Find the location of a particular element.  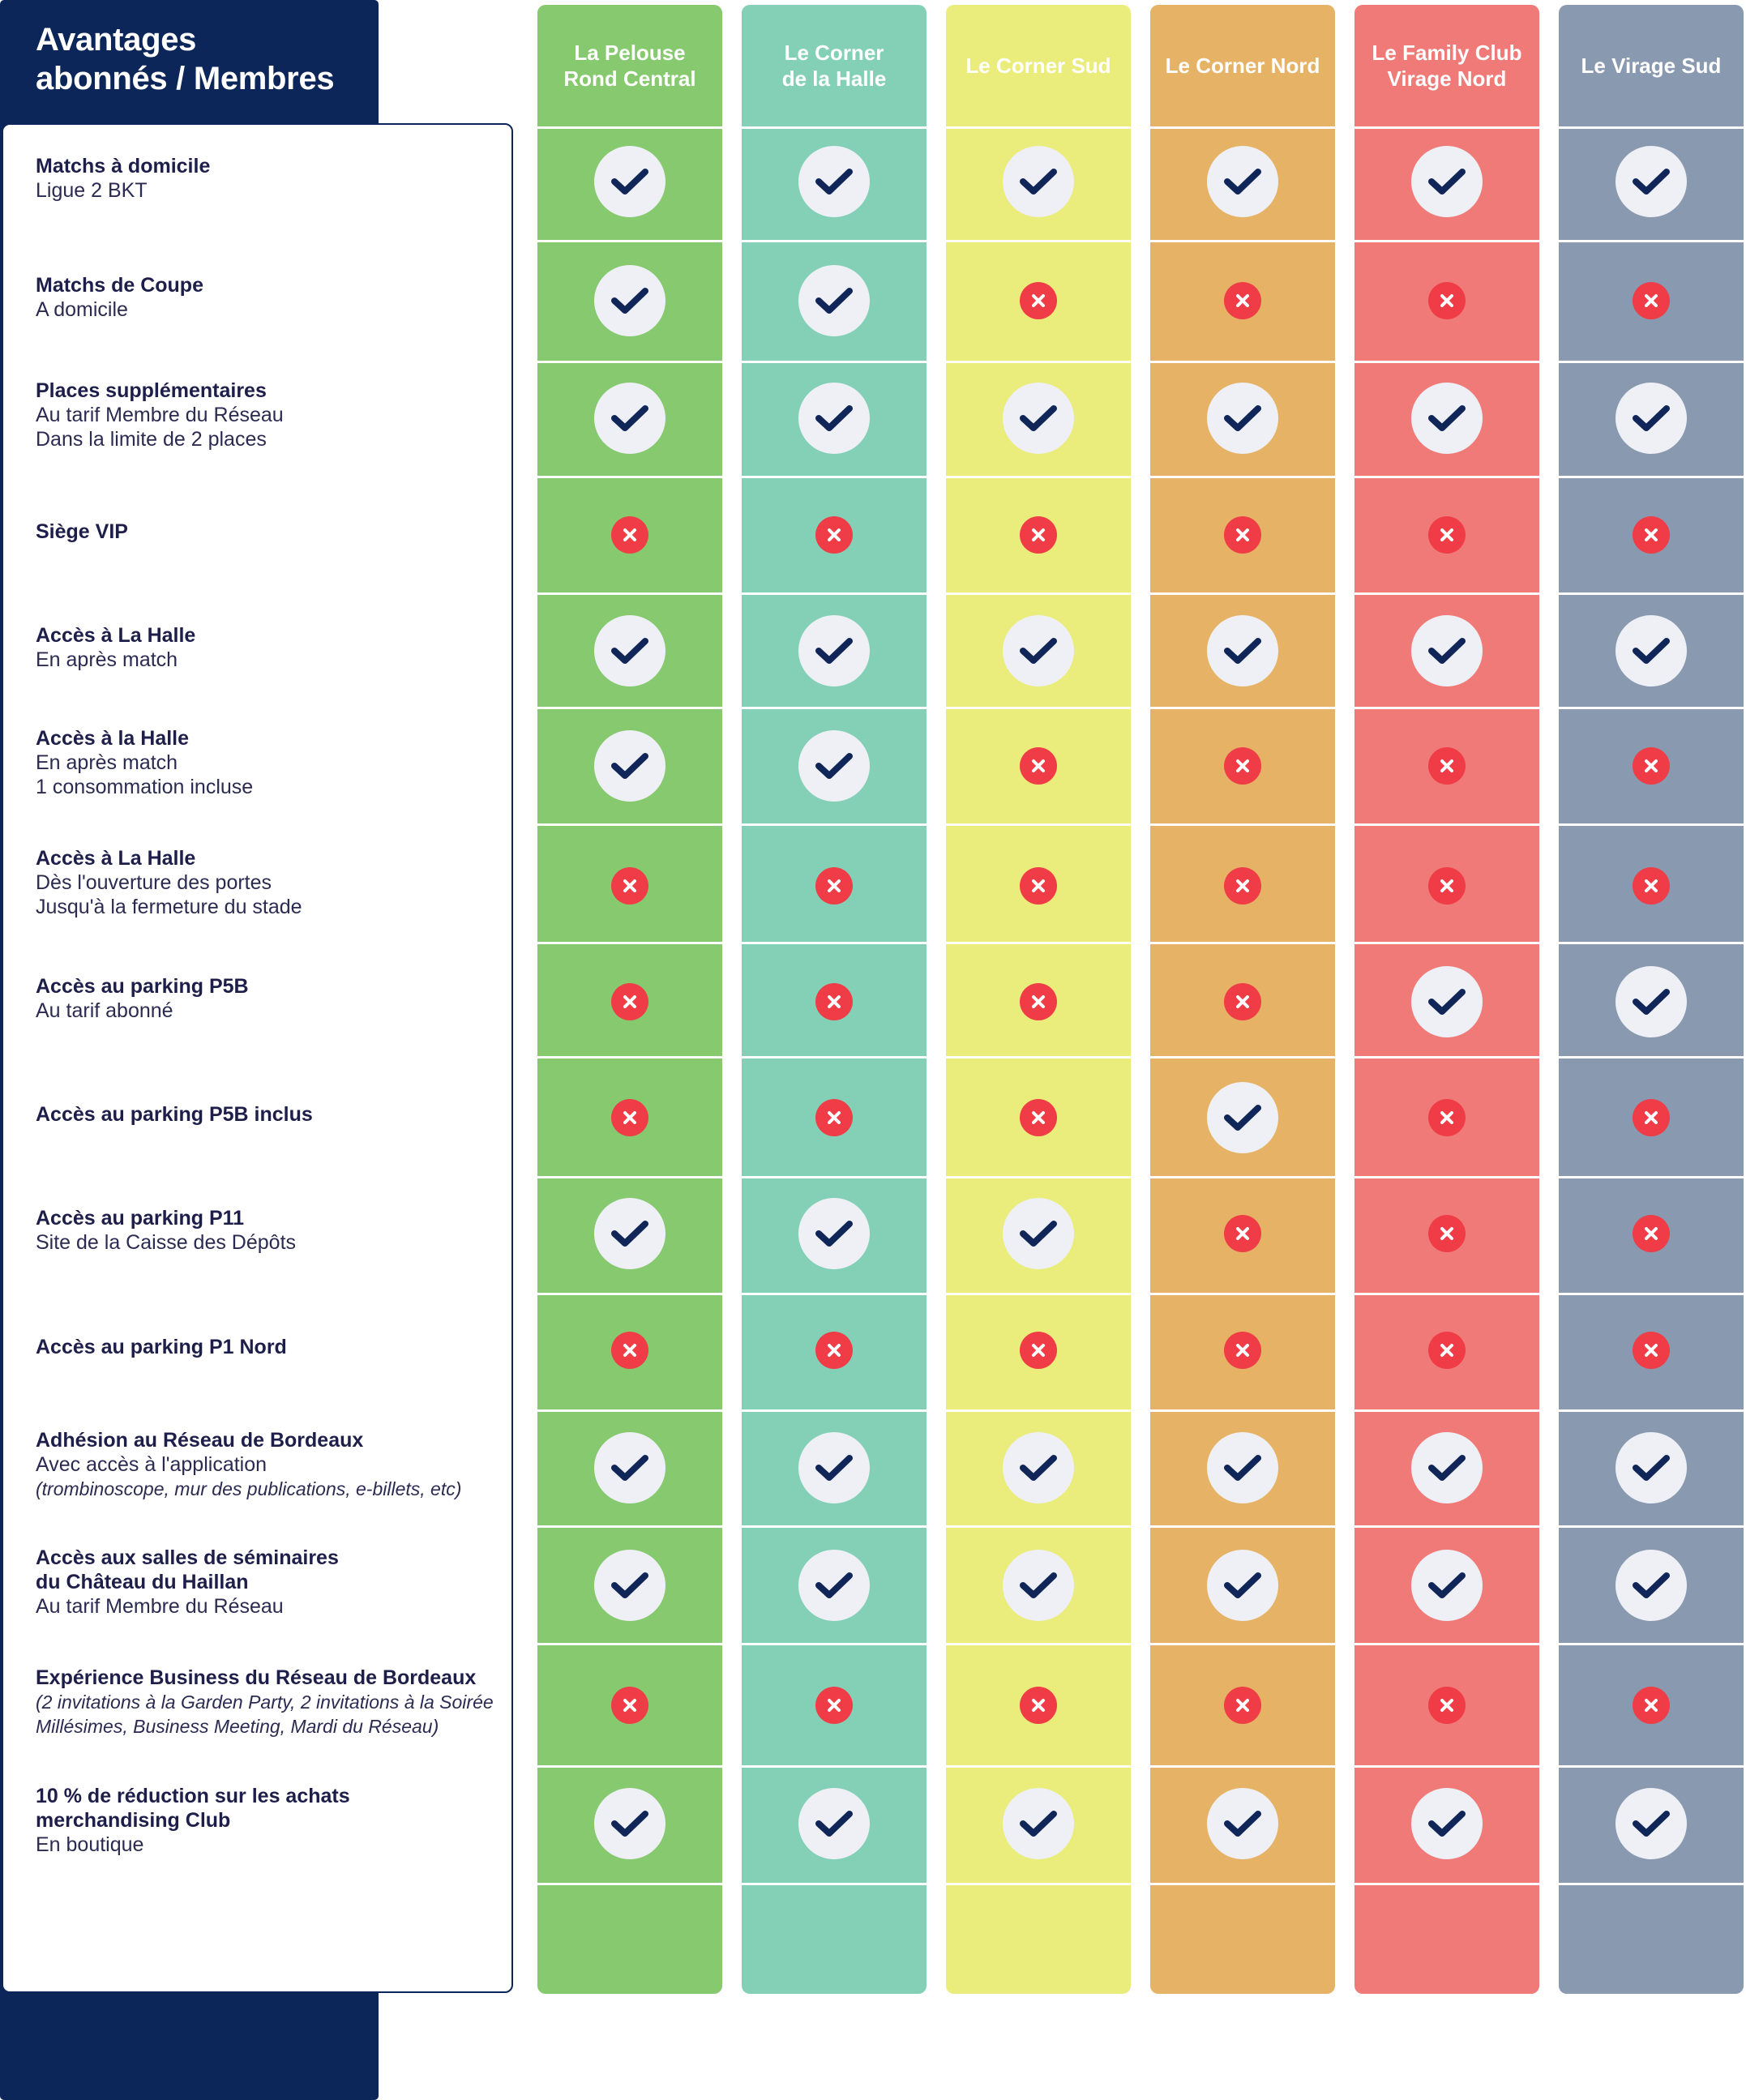

benefit-subtitle: Au tarif abonné is located at coordinates (105, 1011).